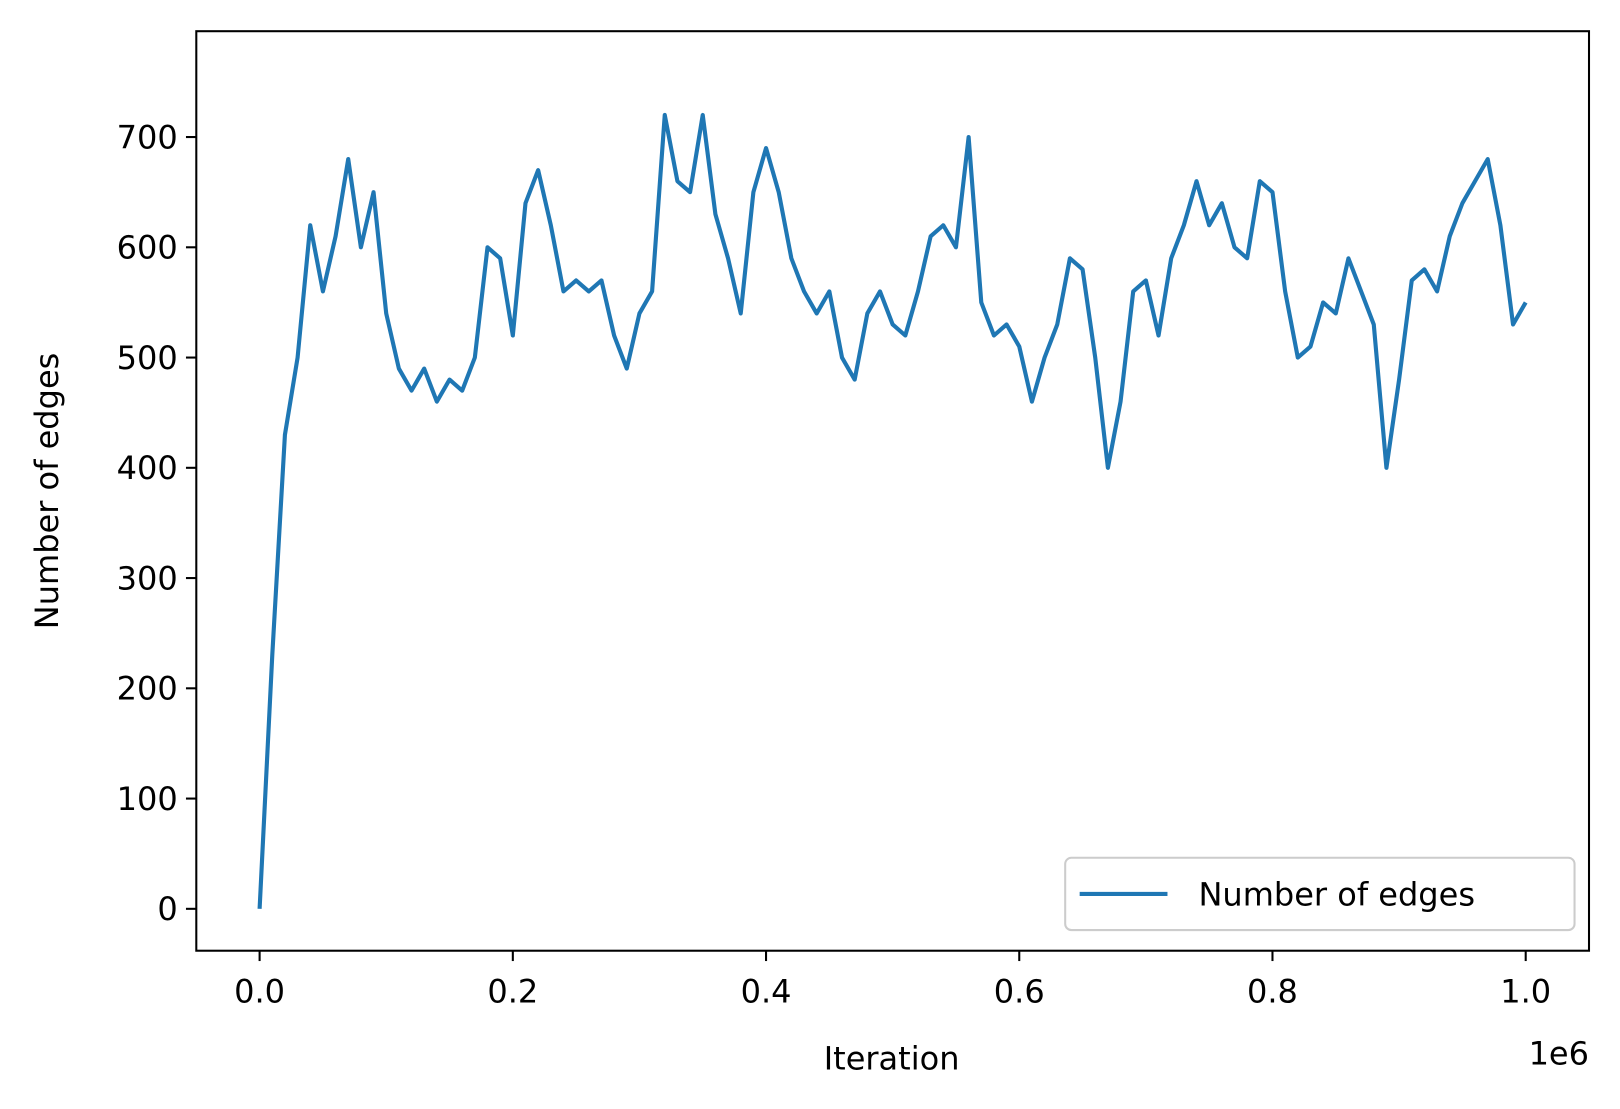 The width and height of the screenshot is (1620, 1109). Describe the element at coordinates (147, 137) in the screenshot. I see `y-tick-label: 700` at that location.